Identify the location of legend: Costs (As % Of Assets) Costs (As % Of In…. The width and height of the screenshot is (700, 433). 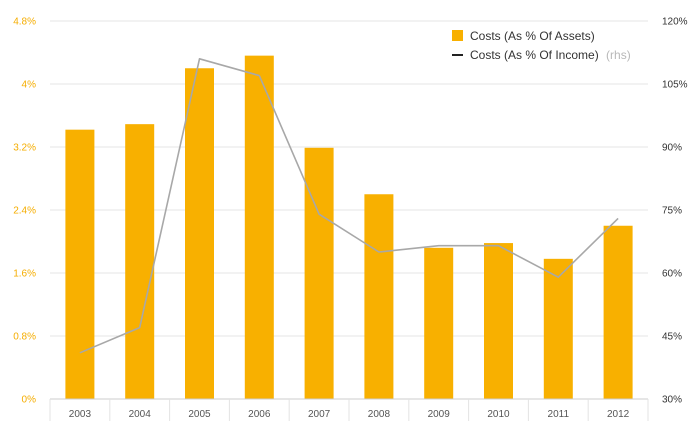
(541, 45).